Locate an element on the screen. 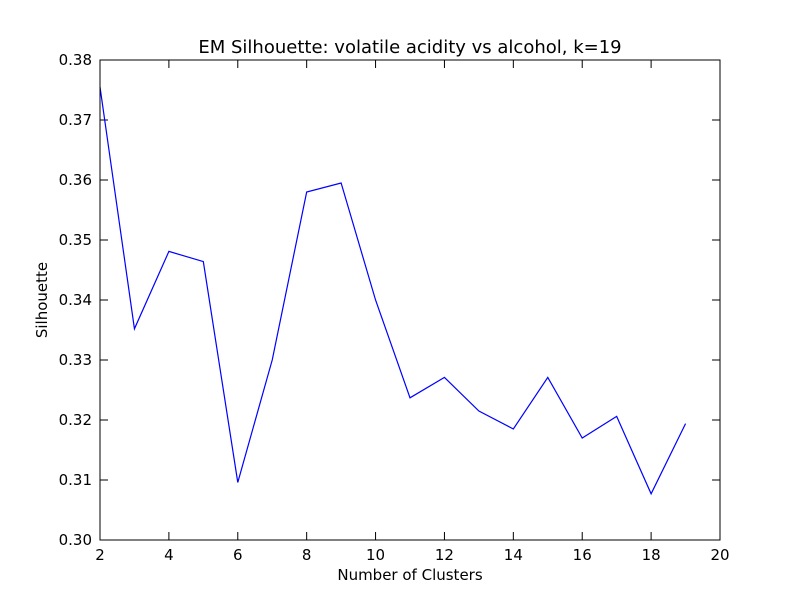  y-tick-label: 0.37 is located at coordinates (75, 120).